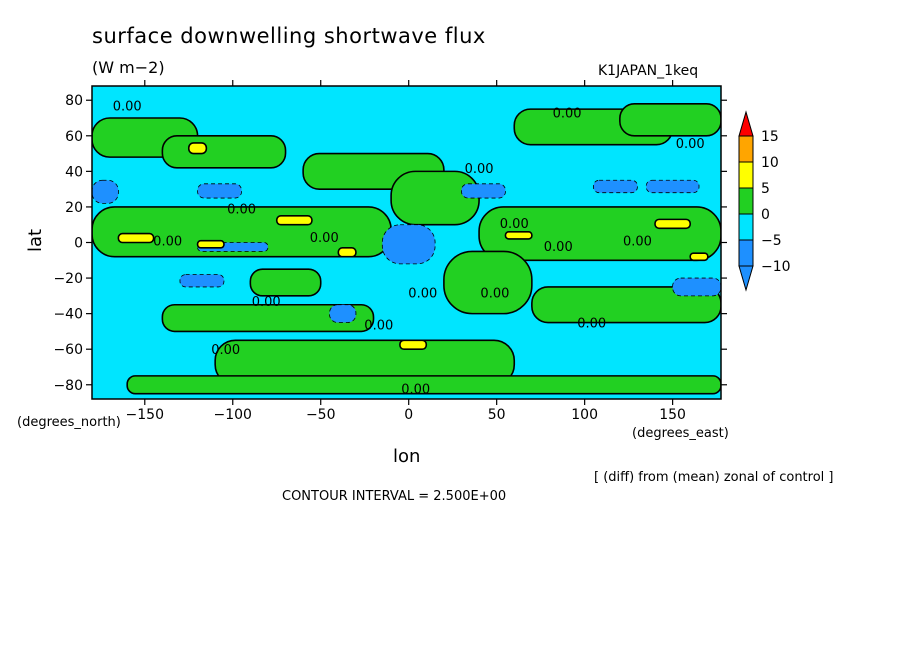 The image size is (904, 654). Describe the element at coordinates (394, 496) in the screenshot. I see `contour-interval: CONTOUR INTERVAL = 2.500E+00` at that location.